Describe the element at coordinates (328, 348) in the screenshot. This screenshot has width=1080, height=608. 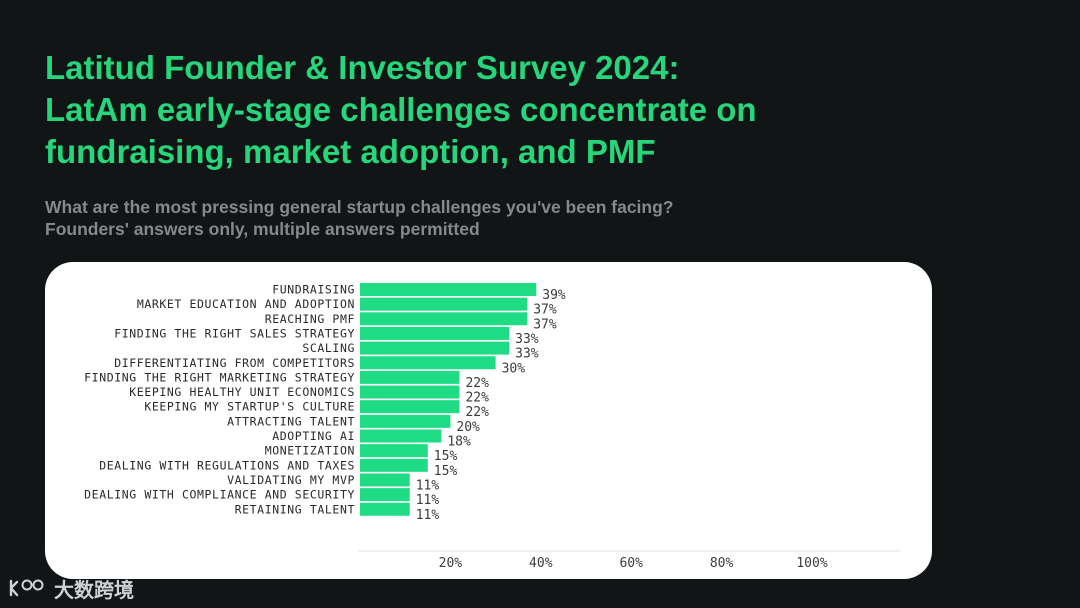
I see `category-label: SCALING` at that location.